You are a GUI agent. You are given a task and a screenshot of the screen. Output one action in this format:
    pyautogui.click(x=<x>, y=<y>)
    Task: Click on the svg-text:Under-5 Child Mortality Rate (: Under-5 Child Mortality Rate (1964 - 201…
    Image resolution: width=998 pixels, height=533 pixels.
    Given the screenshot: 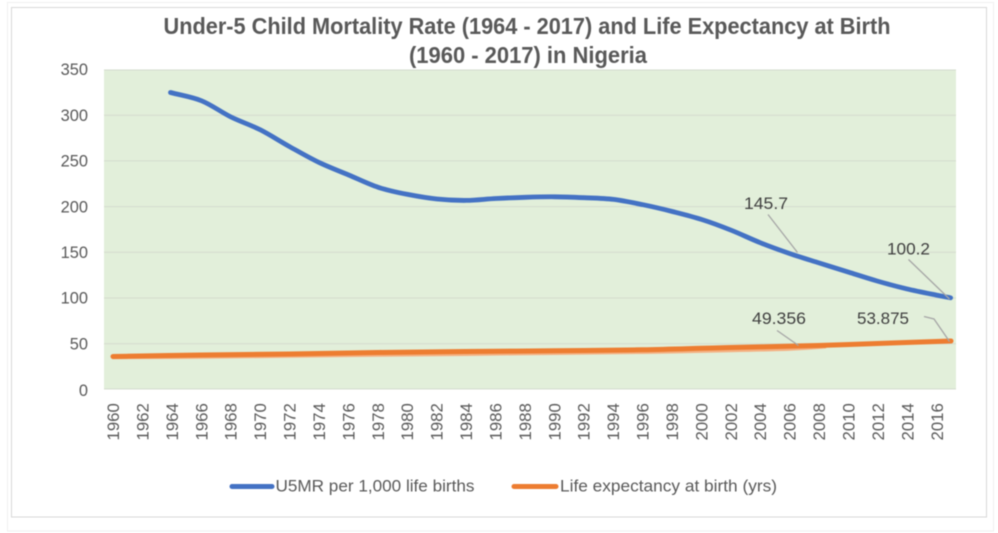 What is the action you would take?
    pyautogui.click(x=527, y=26)
    